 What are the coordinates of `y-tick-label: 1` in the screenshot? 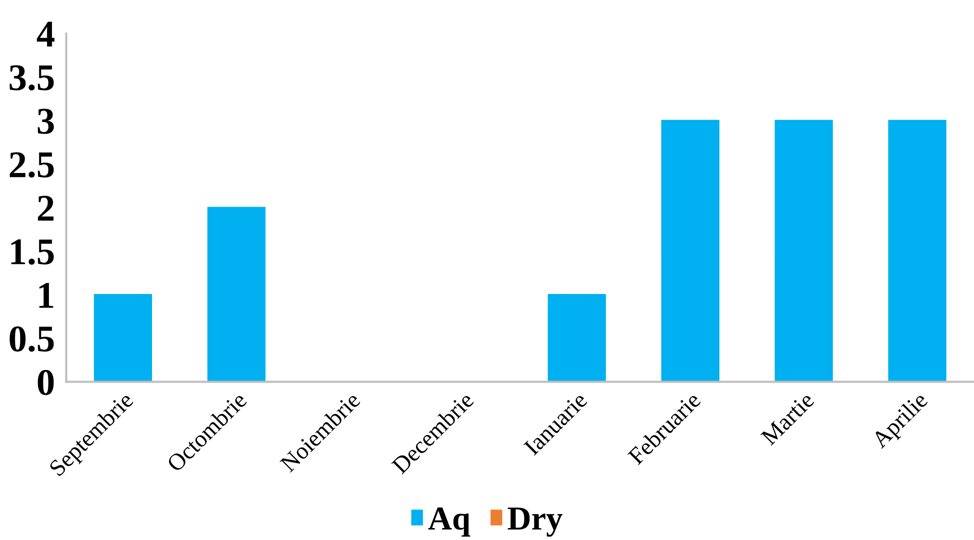 It's located at (46, 295).